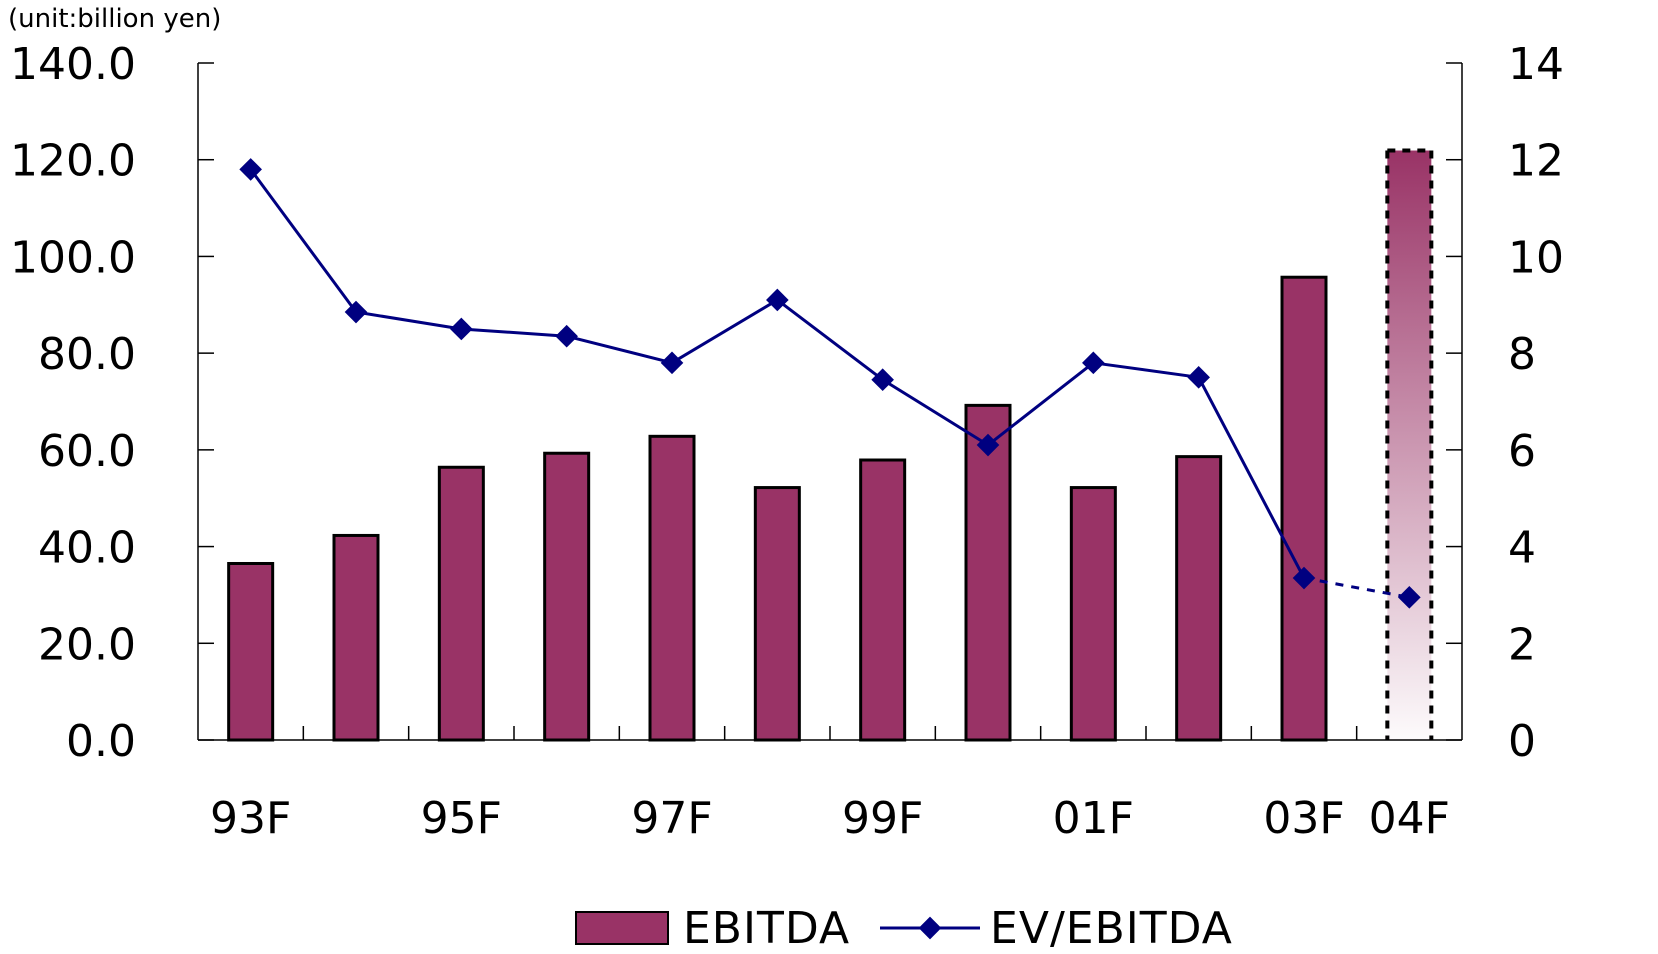 The width and height of the screenshot is (1658, 954). Describe the element at coordinates (73, 64) in the screenshot. I see `y-left-tick-label: 140.0` at that location.